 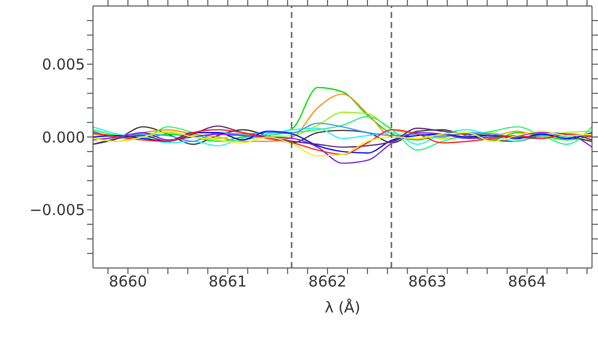 I want to click on x-tick-label: 8662, so click(x=327, y=281).